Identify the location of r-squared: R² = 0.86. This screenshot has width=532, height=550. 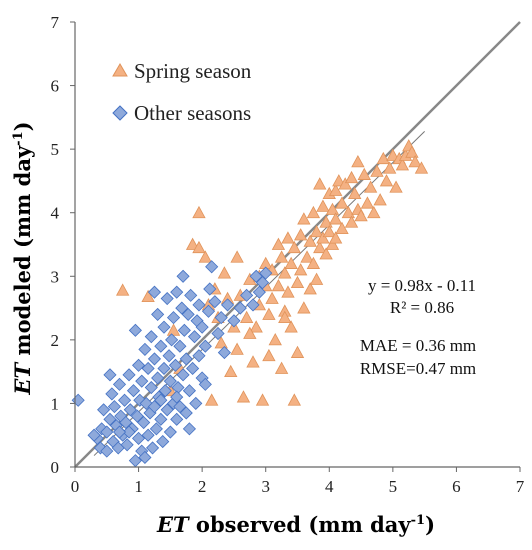
(422, 307).